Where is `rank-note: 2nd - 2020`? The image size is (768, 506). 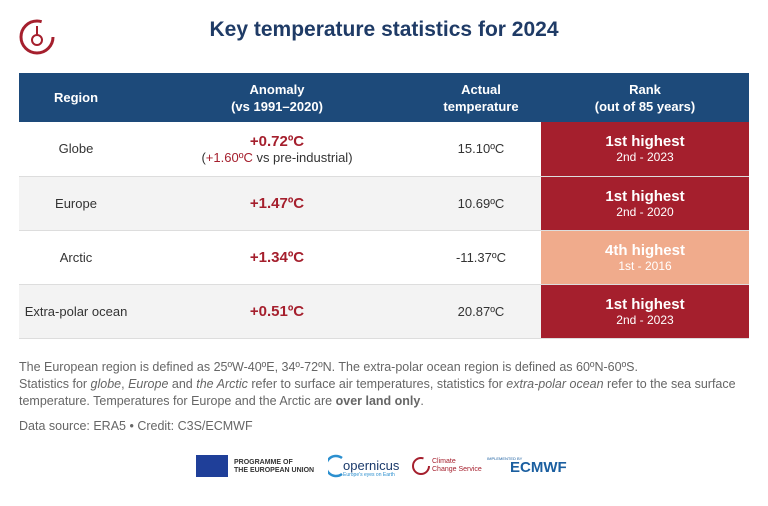
rank-note: 2nd - 2020 is located at coordinates (645, 211).